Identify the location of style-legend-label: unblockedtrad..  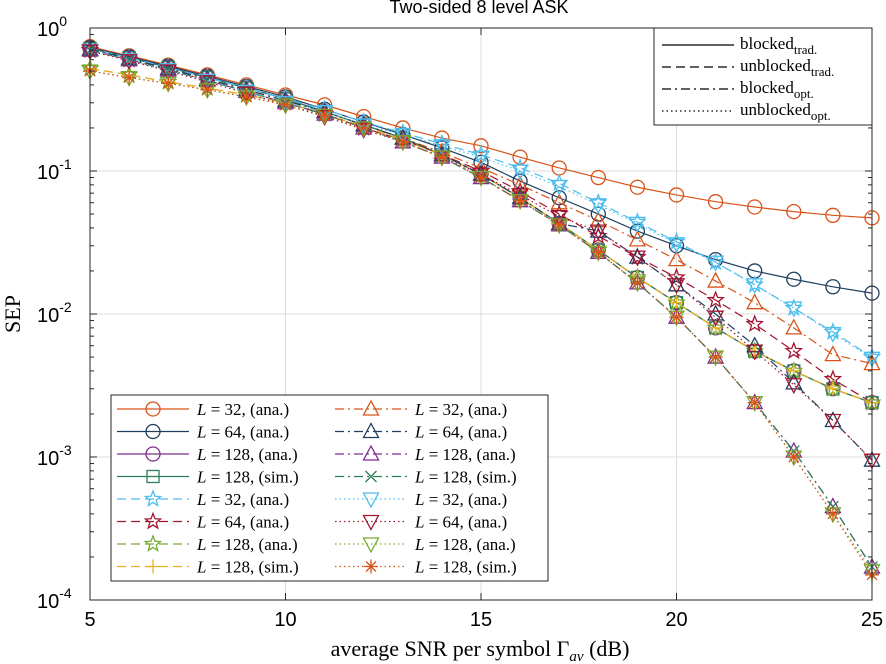
(787, 67).